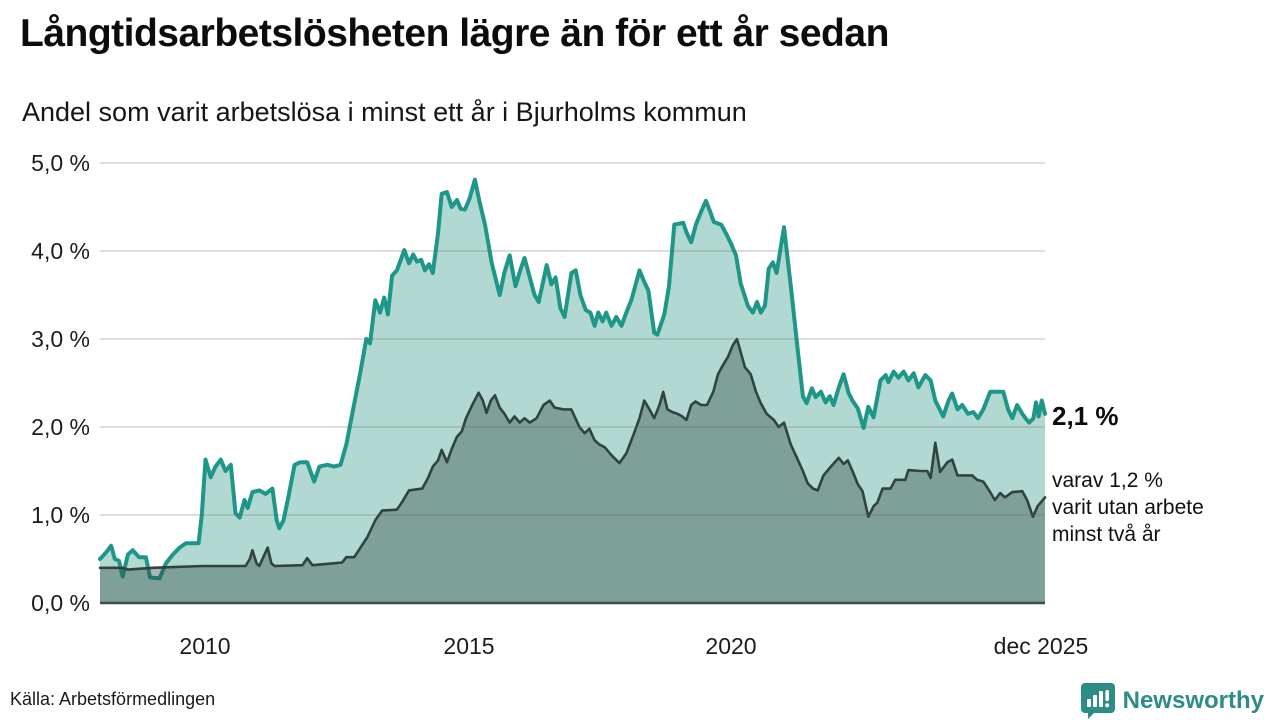  Describe the element at coordinates (60, 515) in the screenshot. I see `y-tick-1: 1,0 %` at that location.